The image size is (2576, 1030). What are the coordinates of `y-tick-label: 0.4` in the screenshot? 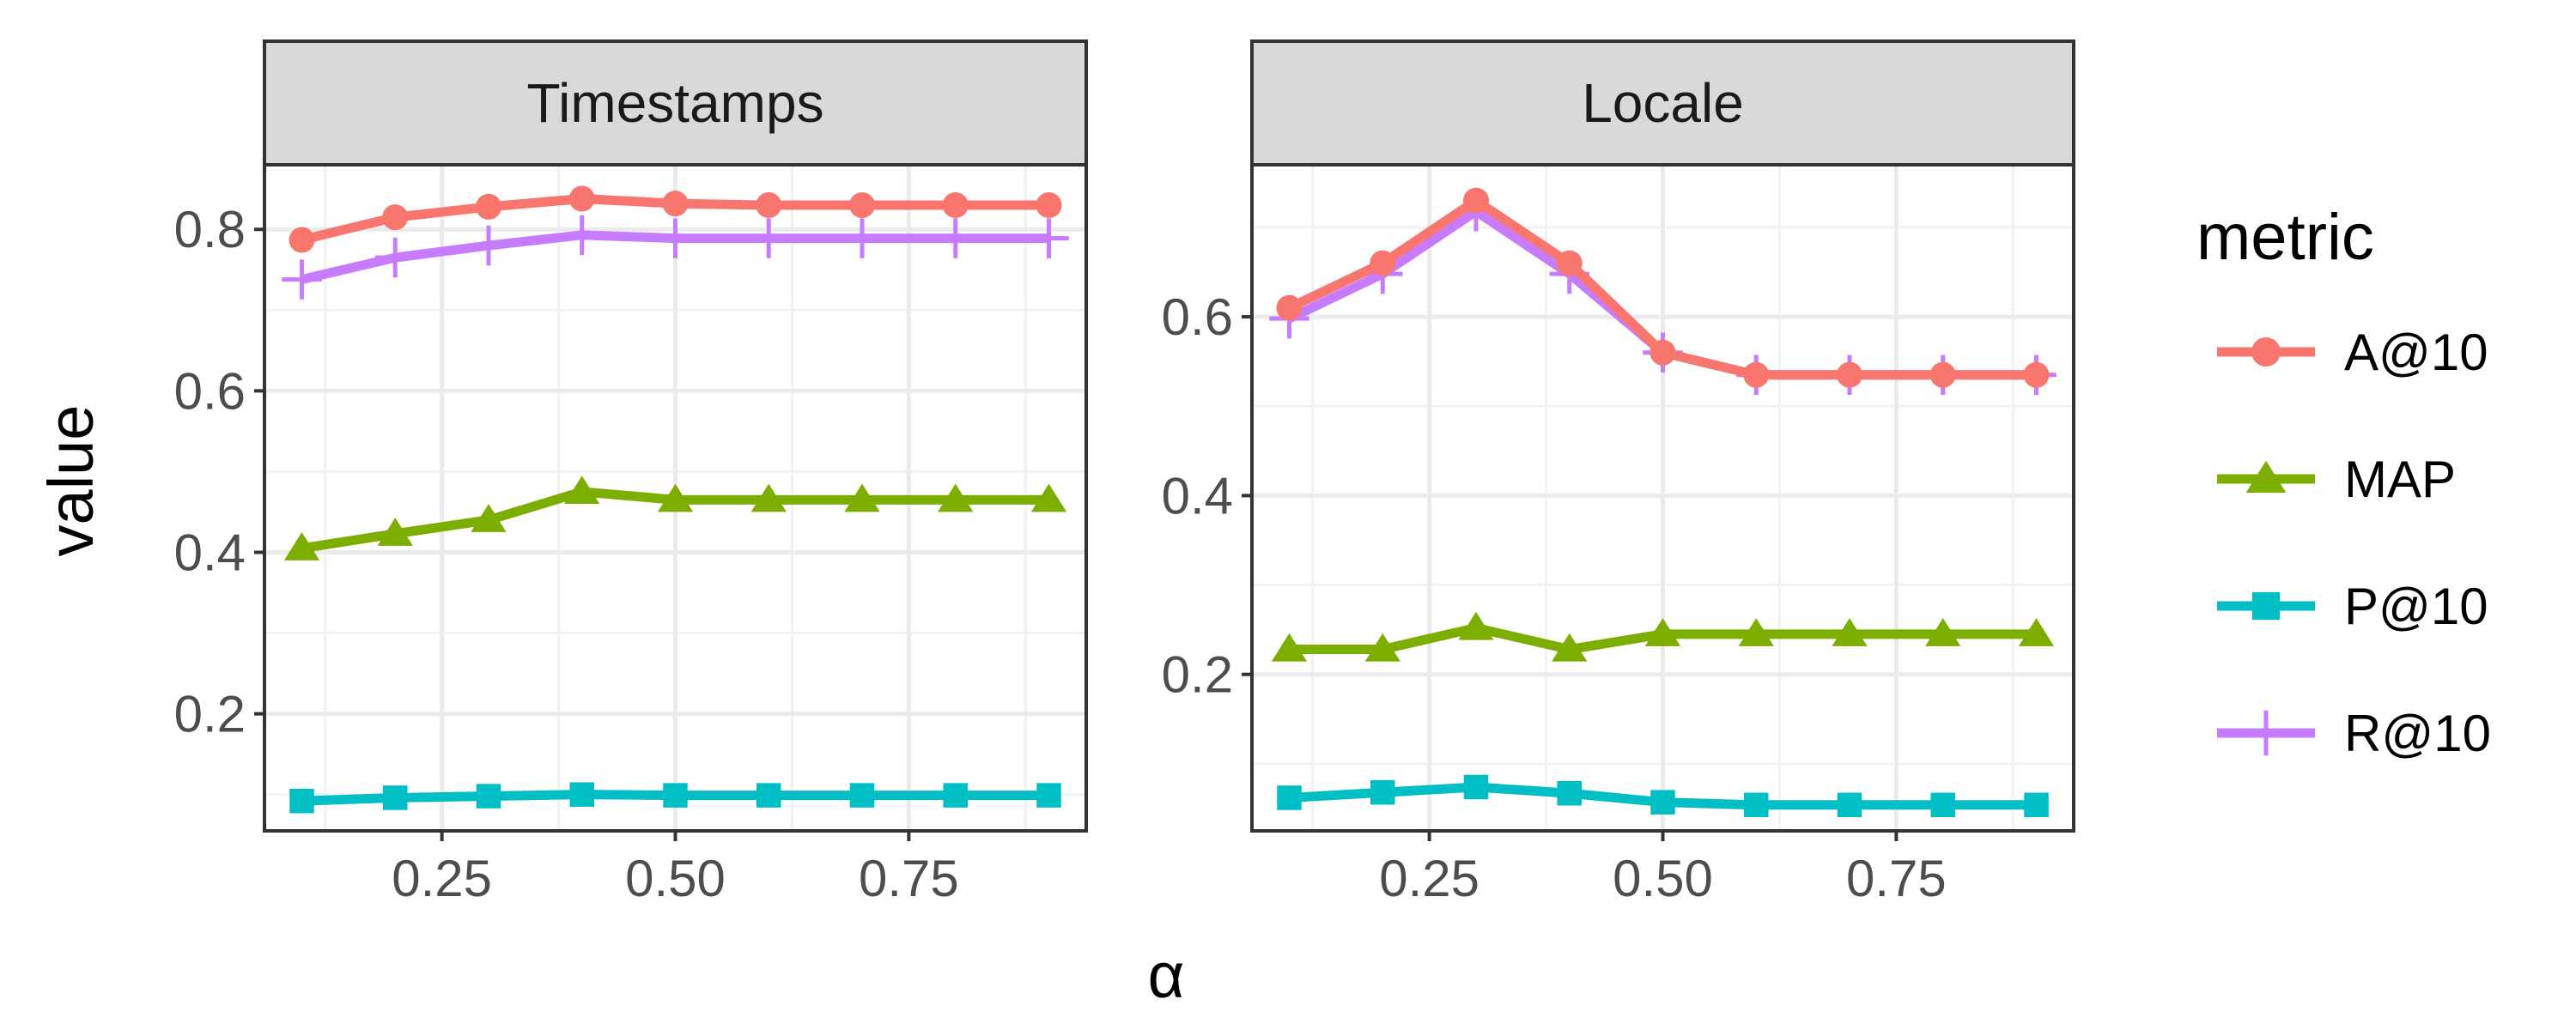 It's located at (210, 552).